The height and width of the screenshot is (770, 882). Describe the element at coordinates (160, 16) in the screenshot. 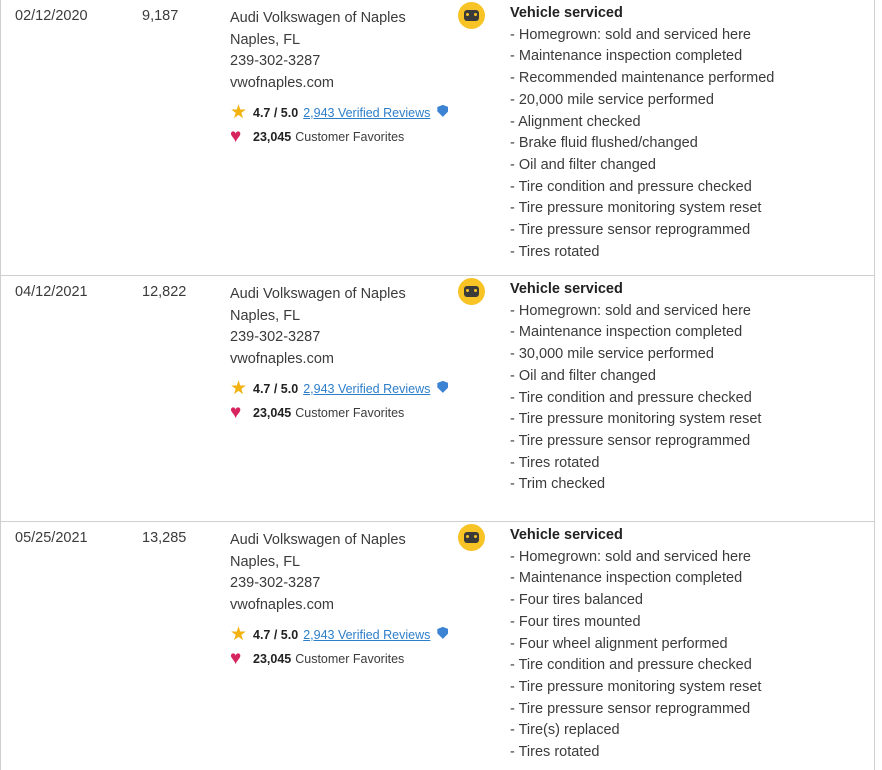

I see `service-mileage: 9,187` at that location.